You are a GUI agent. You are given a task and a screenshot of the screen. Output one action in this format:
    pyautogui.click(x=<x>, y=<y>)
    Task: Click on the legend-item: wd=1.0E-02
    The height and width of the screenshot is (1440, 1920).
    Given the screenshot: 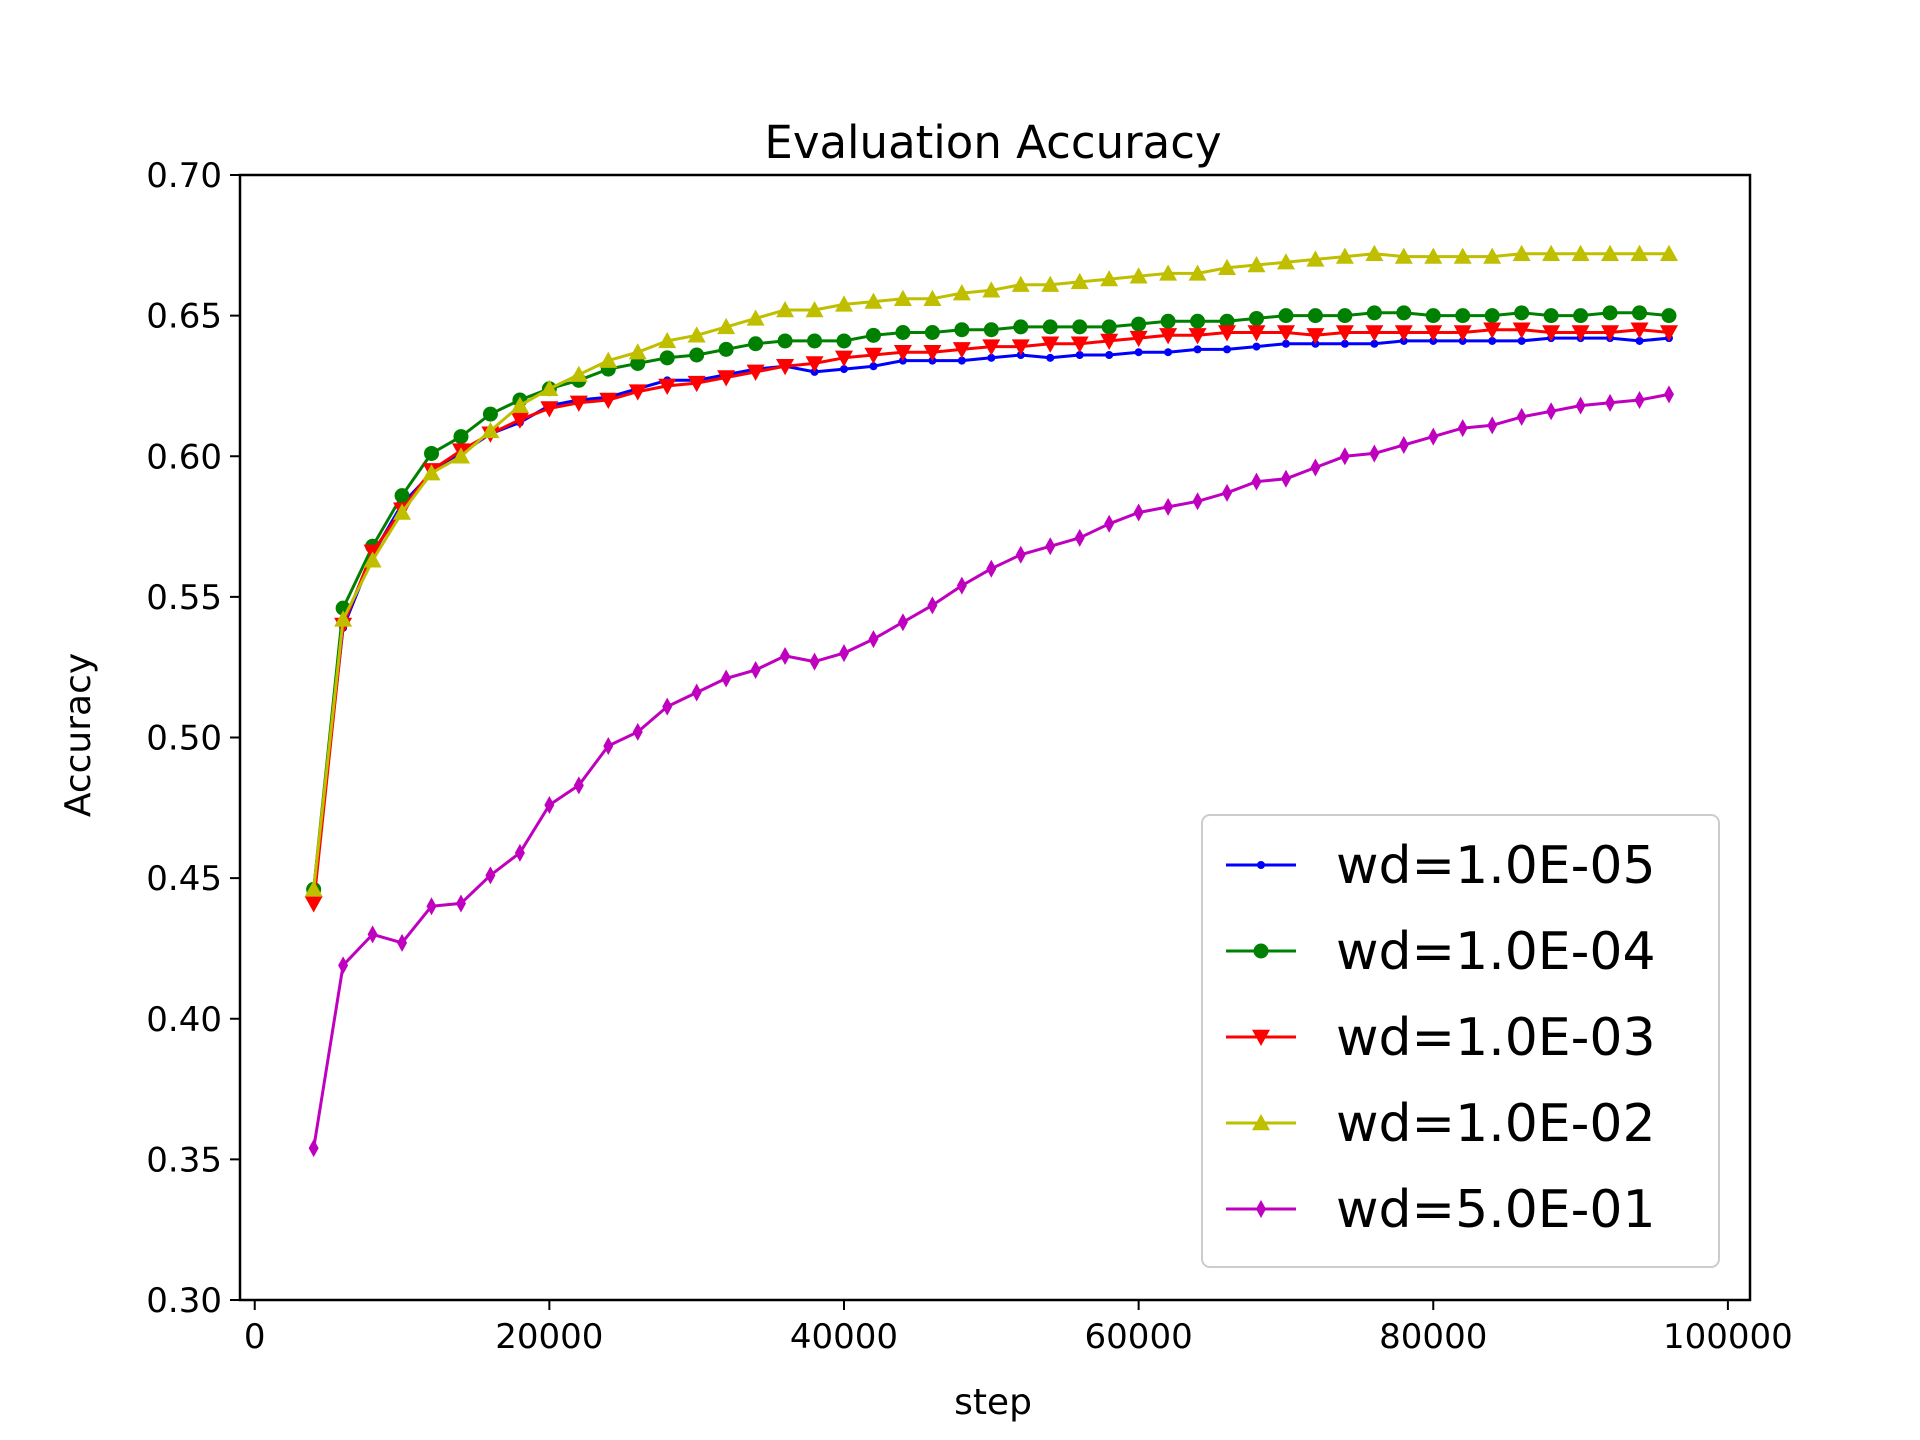 What is the action you would take?
    pyautogui.click(x=1441, y=1124)
    